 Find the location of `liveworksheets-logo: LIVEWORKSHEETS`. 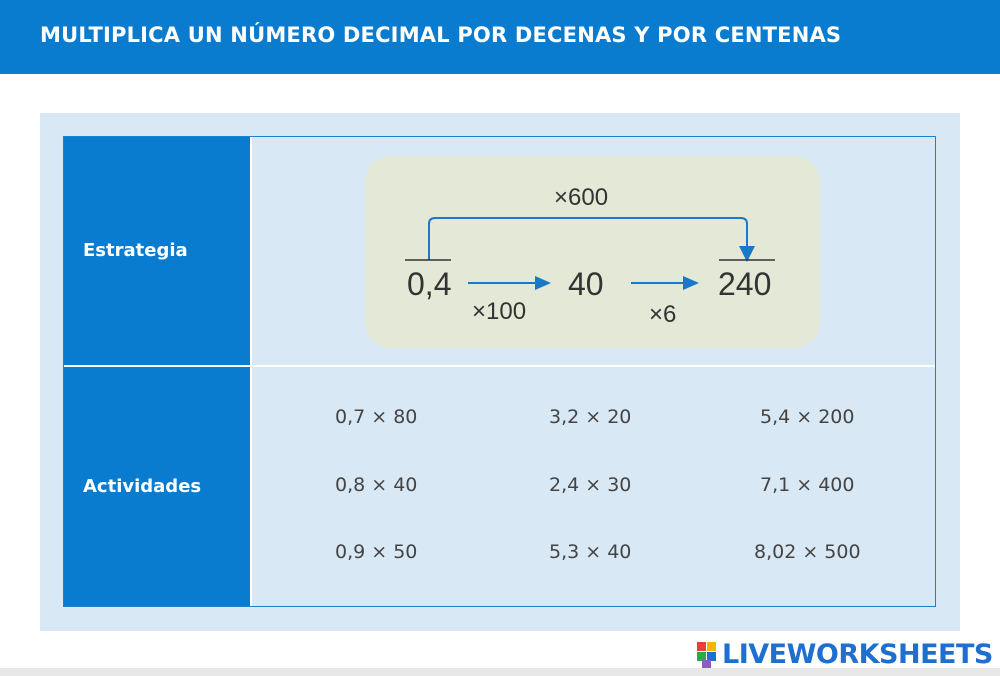

liveworksheets-logo: LIVEWORKSHEETS is located at coordinates (845, 655).